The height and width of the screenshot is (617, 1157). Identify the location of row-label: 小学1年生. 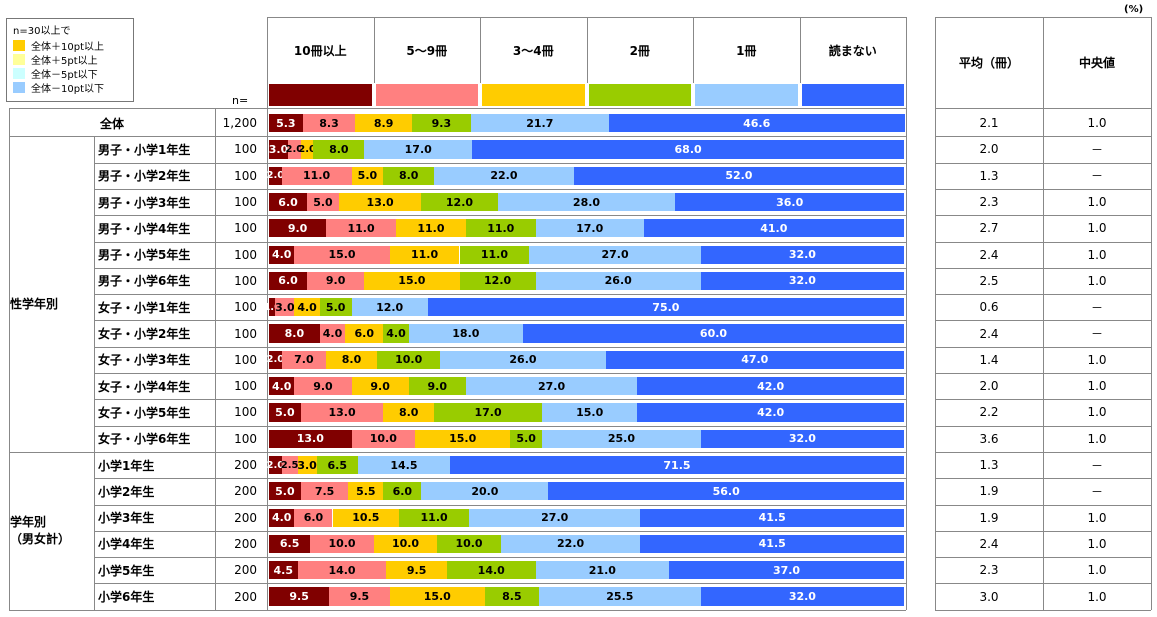
(126, 465).